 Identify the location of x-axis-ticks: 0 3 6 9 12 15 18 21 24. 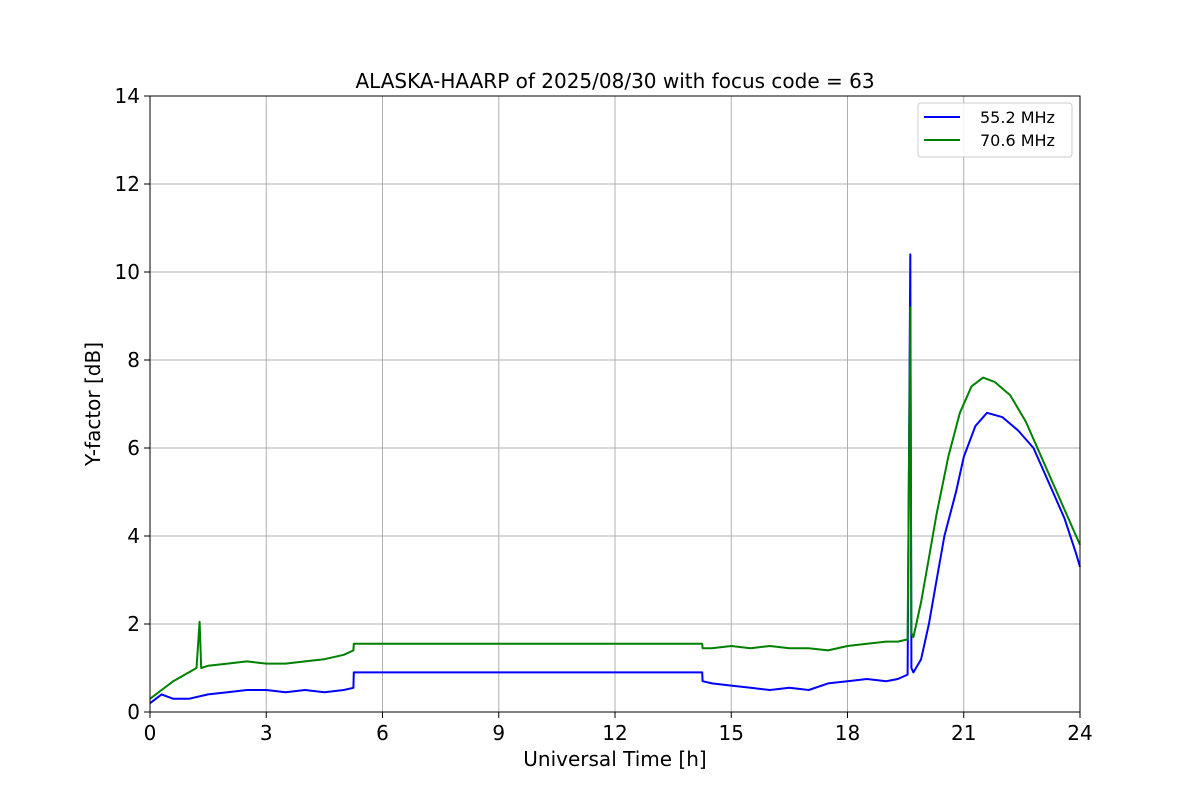
(618, 728).